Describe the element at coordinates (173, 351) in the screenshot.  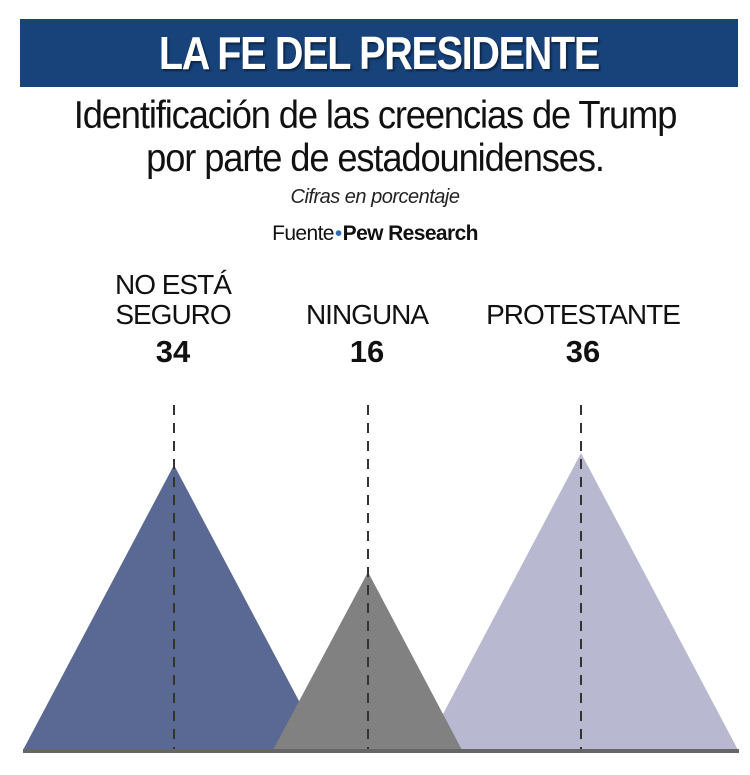
I see `category-value-no-esta-seguro: 34` at that location.